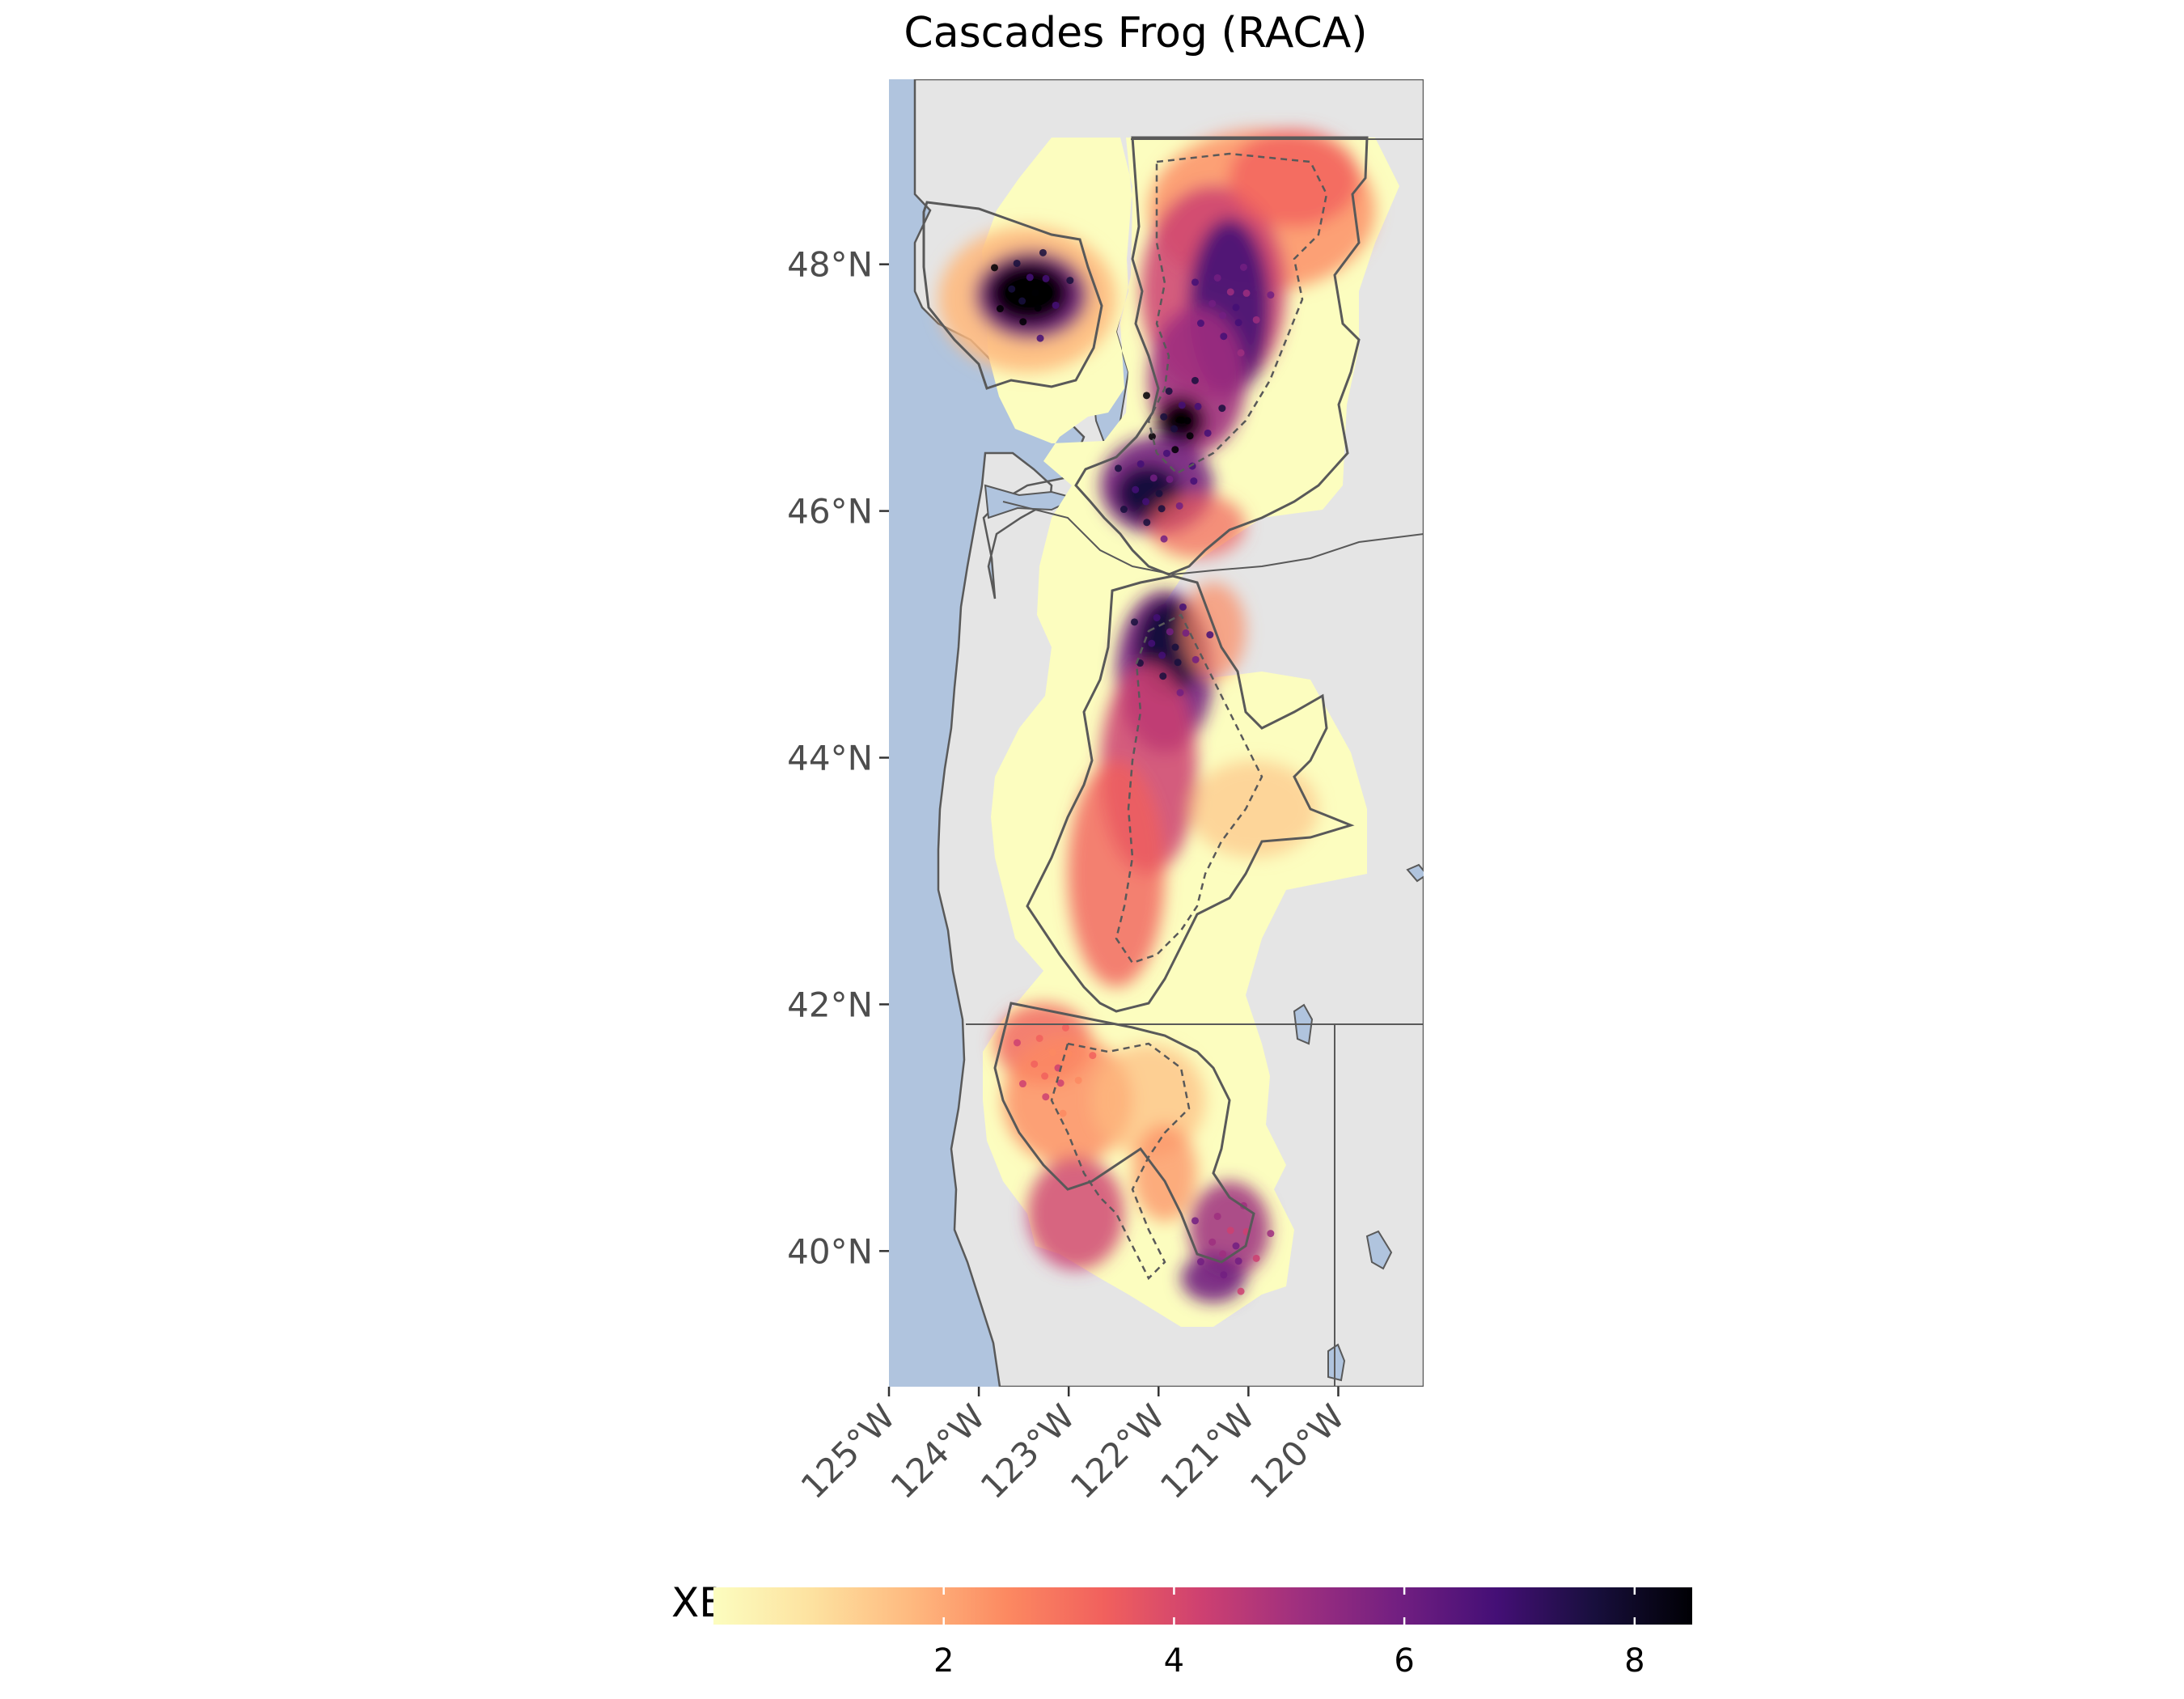 Image resolution: width=2184 pixels, height=1699 pixels. I want to click on range-outlines, so click(1145, 708).